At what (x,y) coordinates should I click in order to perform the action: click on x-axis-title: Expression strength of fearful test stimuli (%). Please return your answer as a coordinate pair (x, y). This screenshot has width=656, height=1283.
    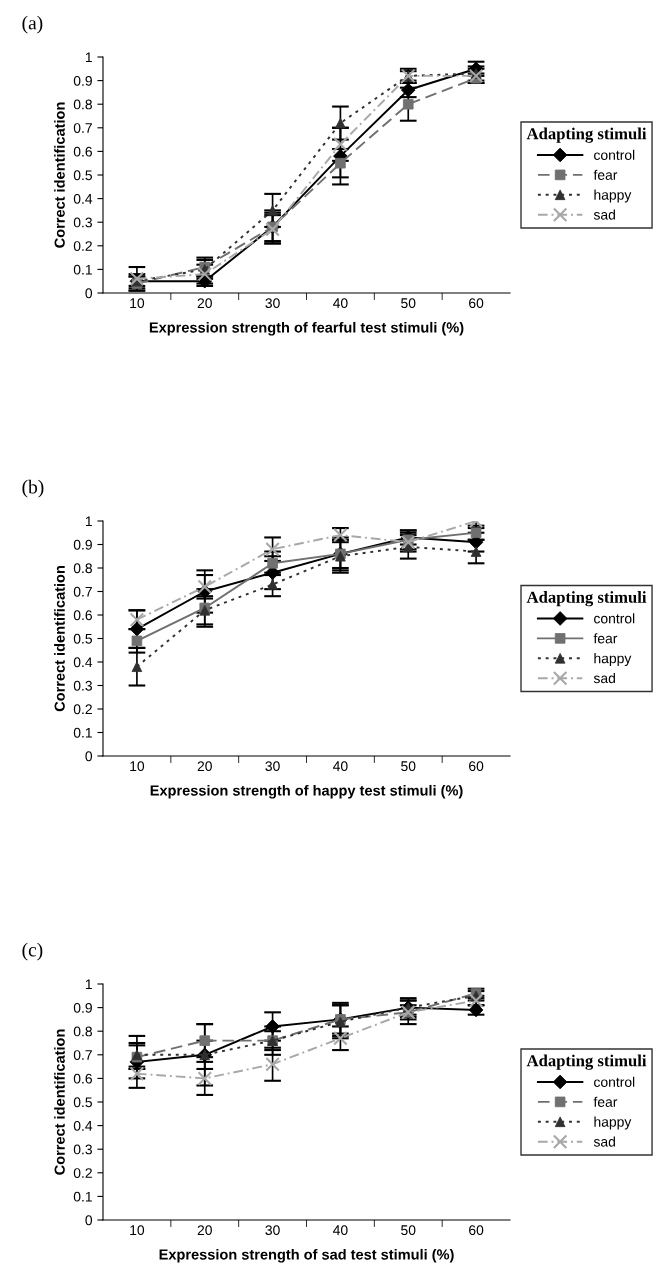
    Looking at the image, I should click on (306, 328).